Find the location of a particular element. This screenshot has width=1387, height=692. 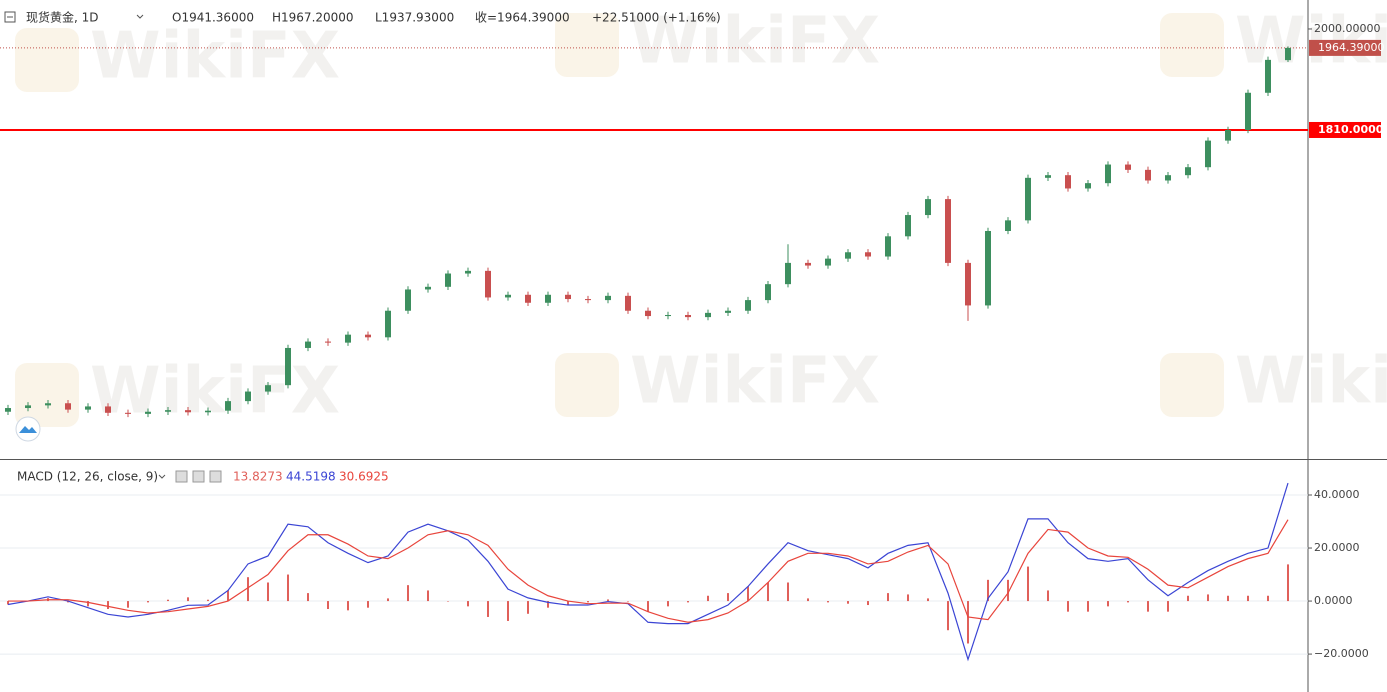

macd-settings-button is located at coordinates (198, 476).